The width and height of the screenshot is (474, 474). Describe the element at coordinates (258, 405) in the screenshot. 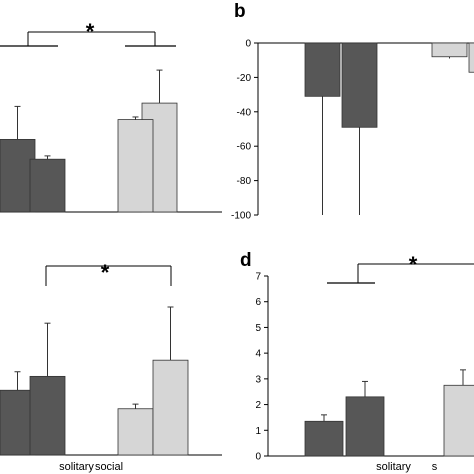

I see `y-tick-label: 2` at that location.